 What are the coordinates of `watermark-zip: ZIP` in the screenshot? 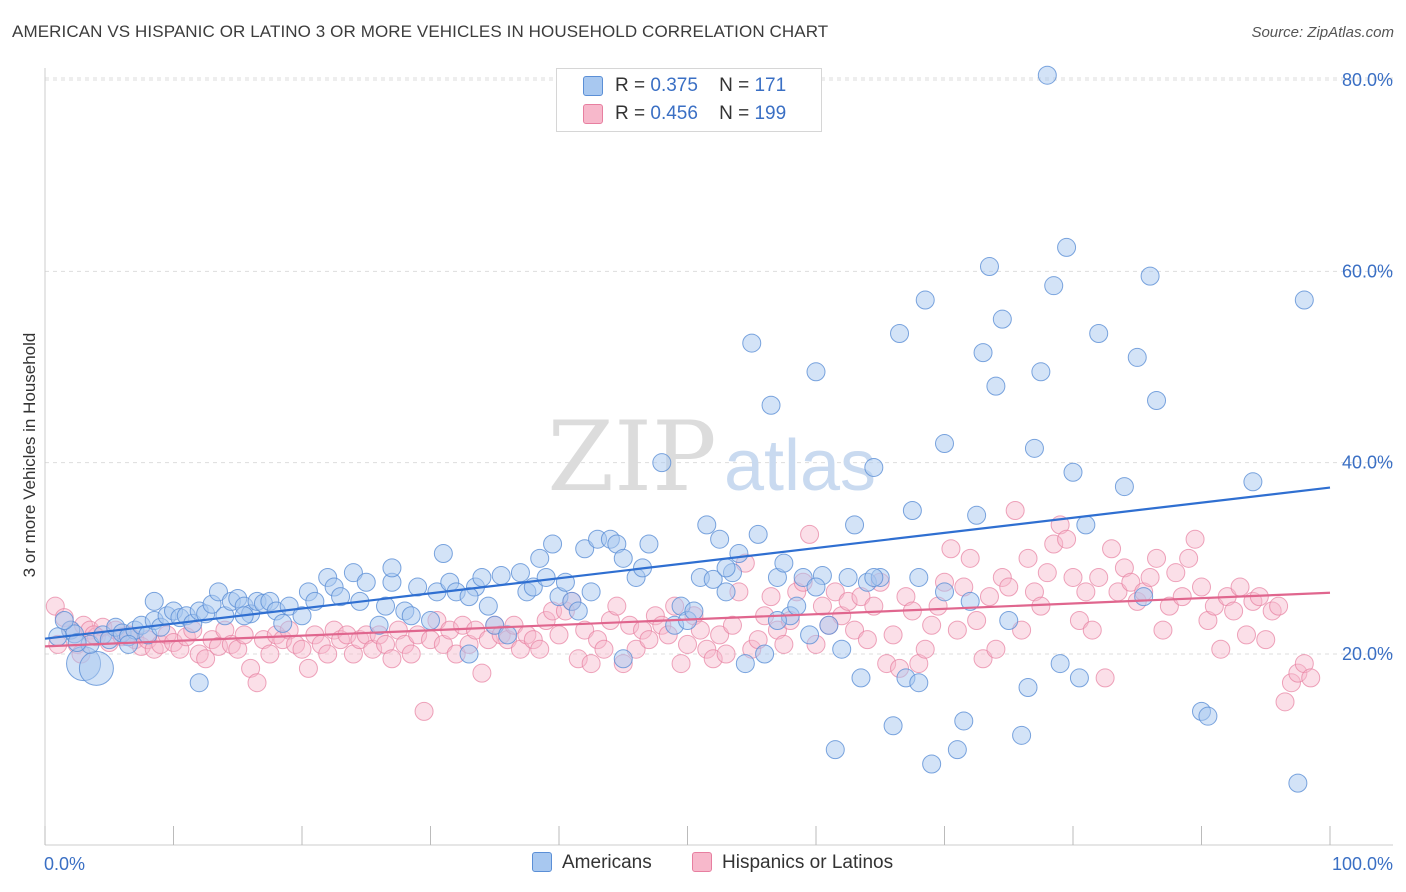 It's located at (631, 457).